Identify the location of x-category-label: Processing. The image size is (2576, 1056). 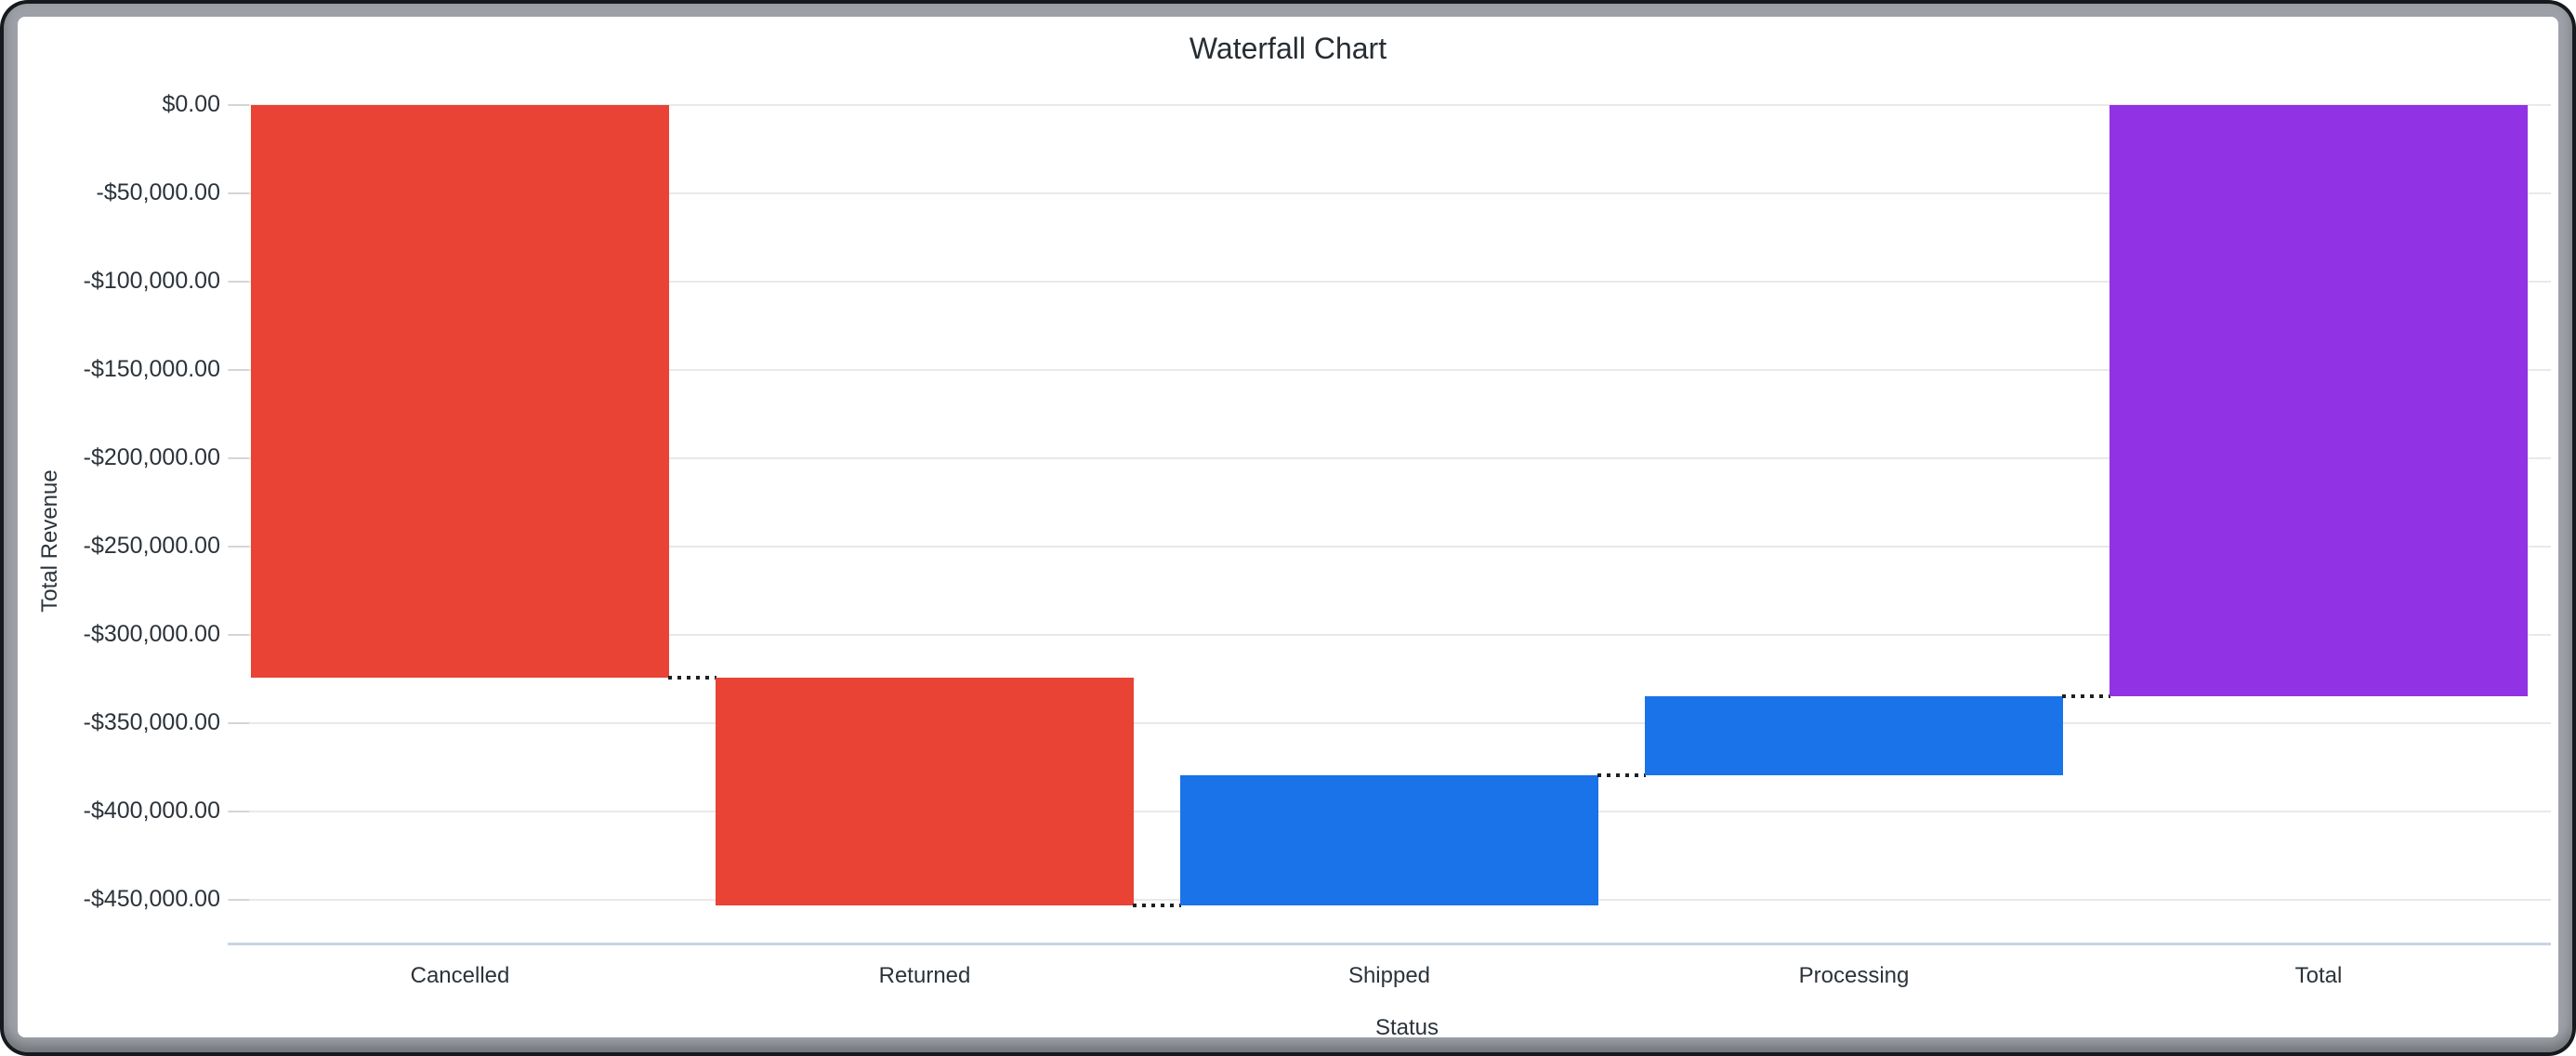
(1854, 975).